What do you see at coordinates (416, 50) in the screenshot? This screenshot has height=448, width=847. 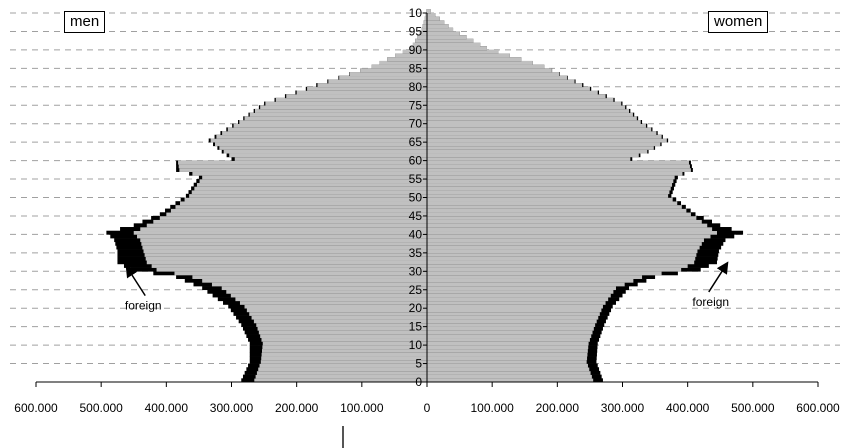 I see `y-tick-label: 90` at bounding box center [416, 50].